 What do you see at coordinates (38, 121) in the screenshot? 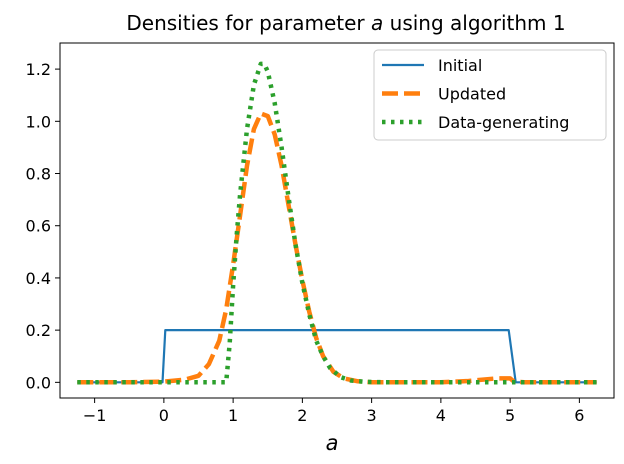
I see `y-tick-label: 1.0` at bounding box center [38, 121].